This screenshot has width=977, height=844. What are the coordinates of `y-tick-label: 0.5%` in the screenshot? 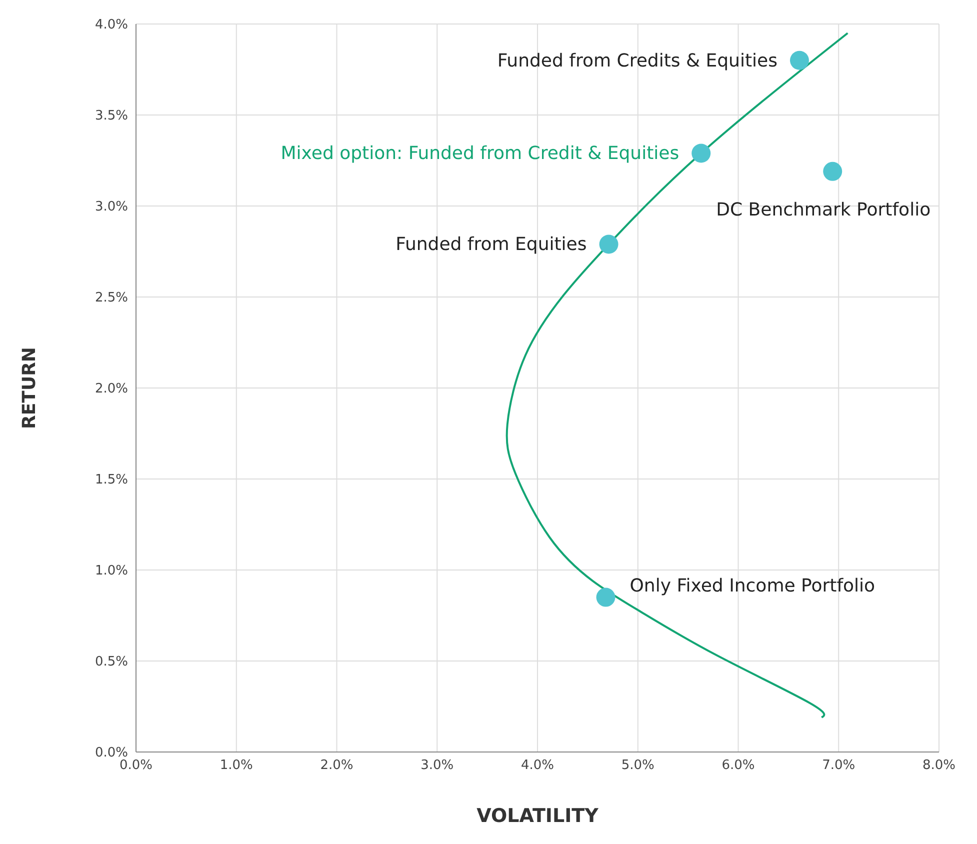 It's located at (111, 662).